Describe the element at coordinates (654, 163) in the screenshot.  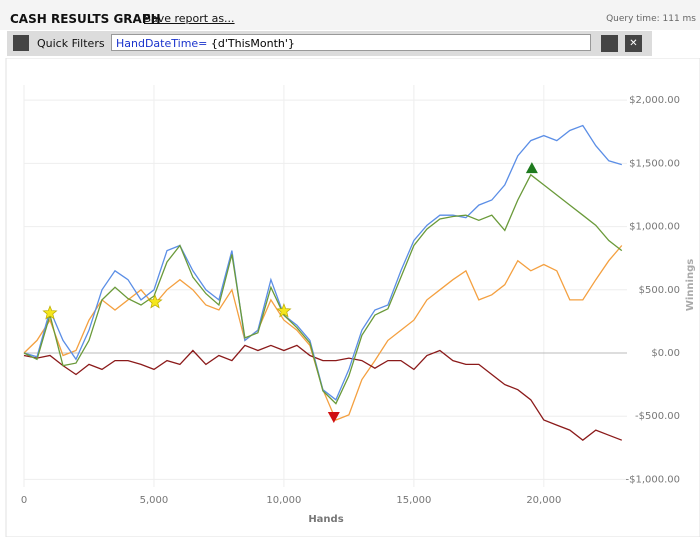
I see `y-tick-label: $1,500.00` at that location.